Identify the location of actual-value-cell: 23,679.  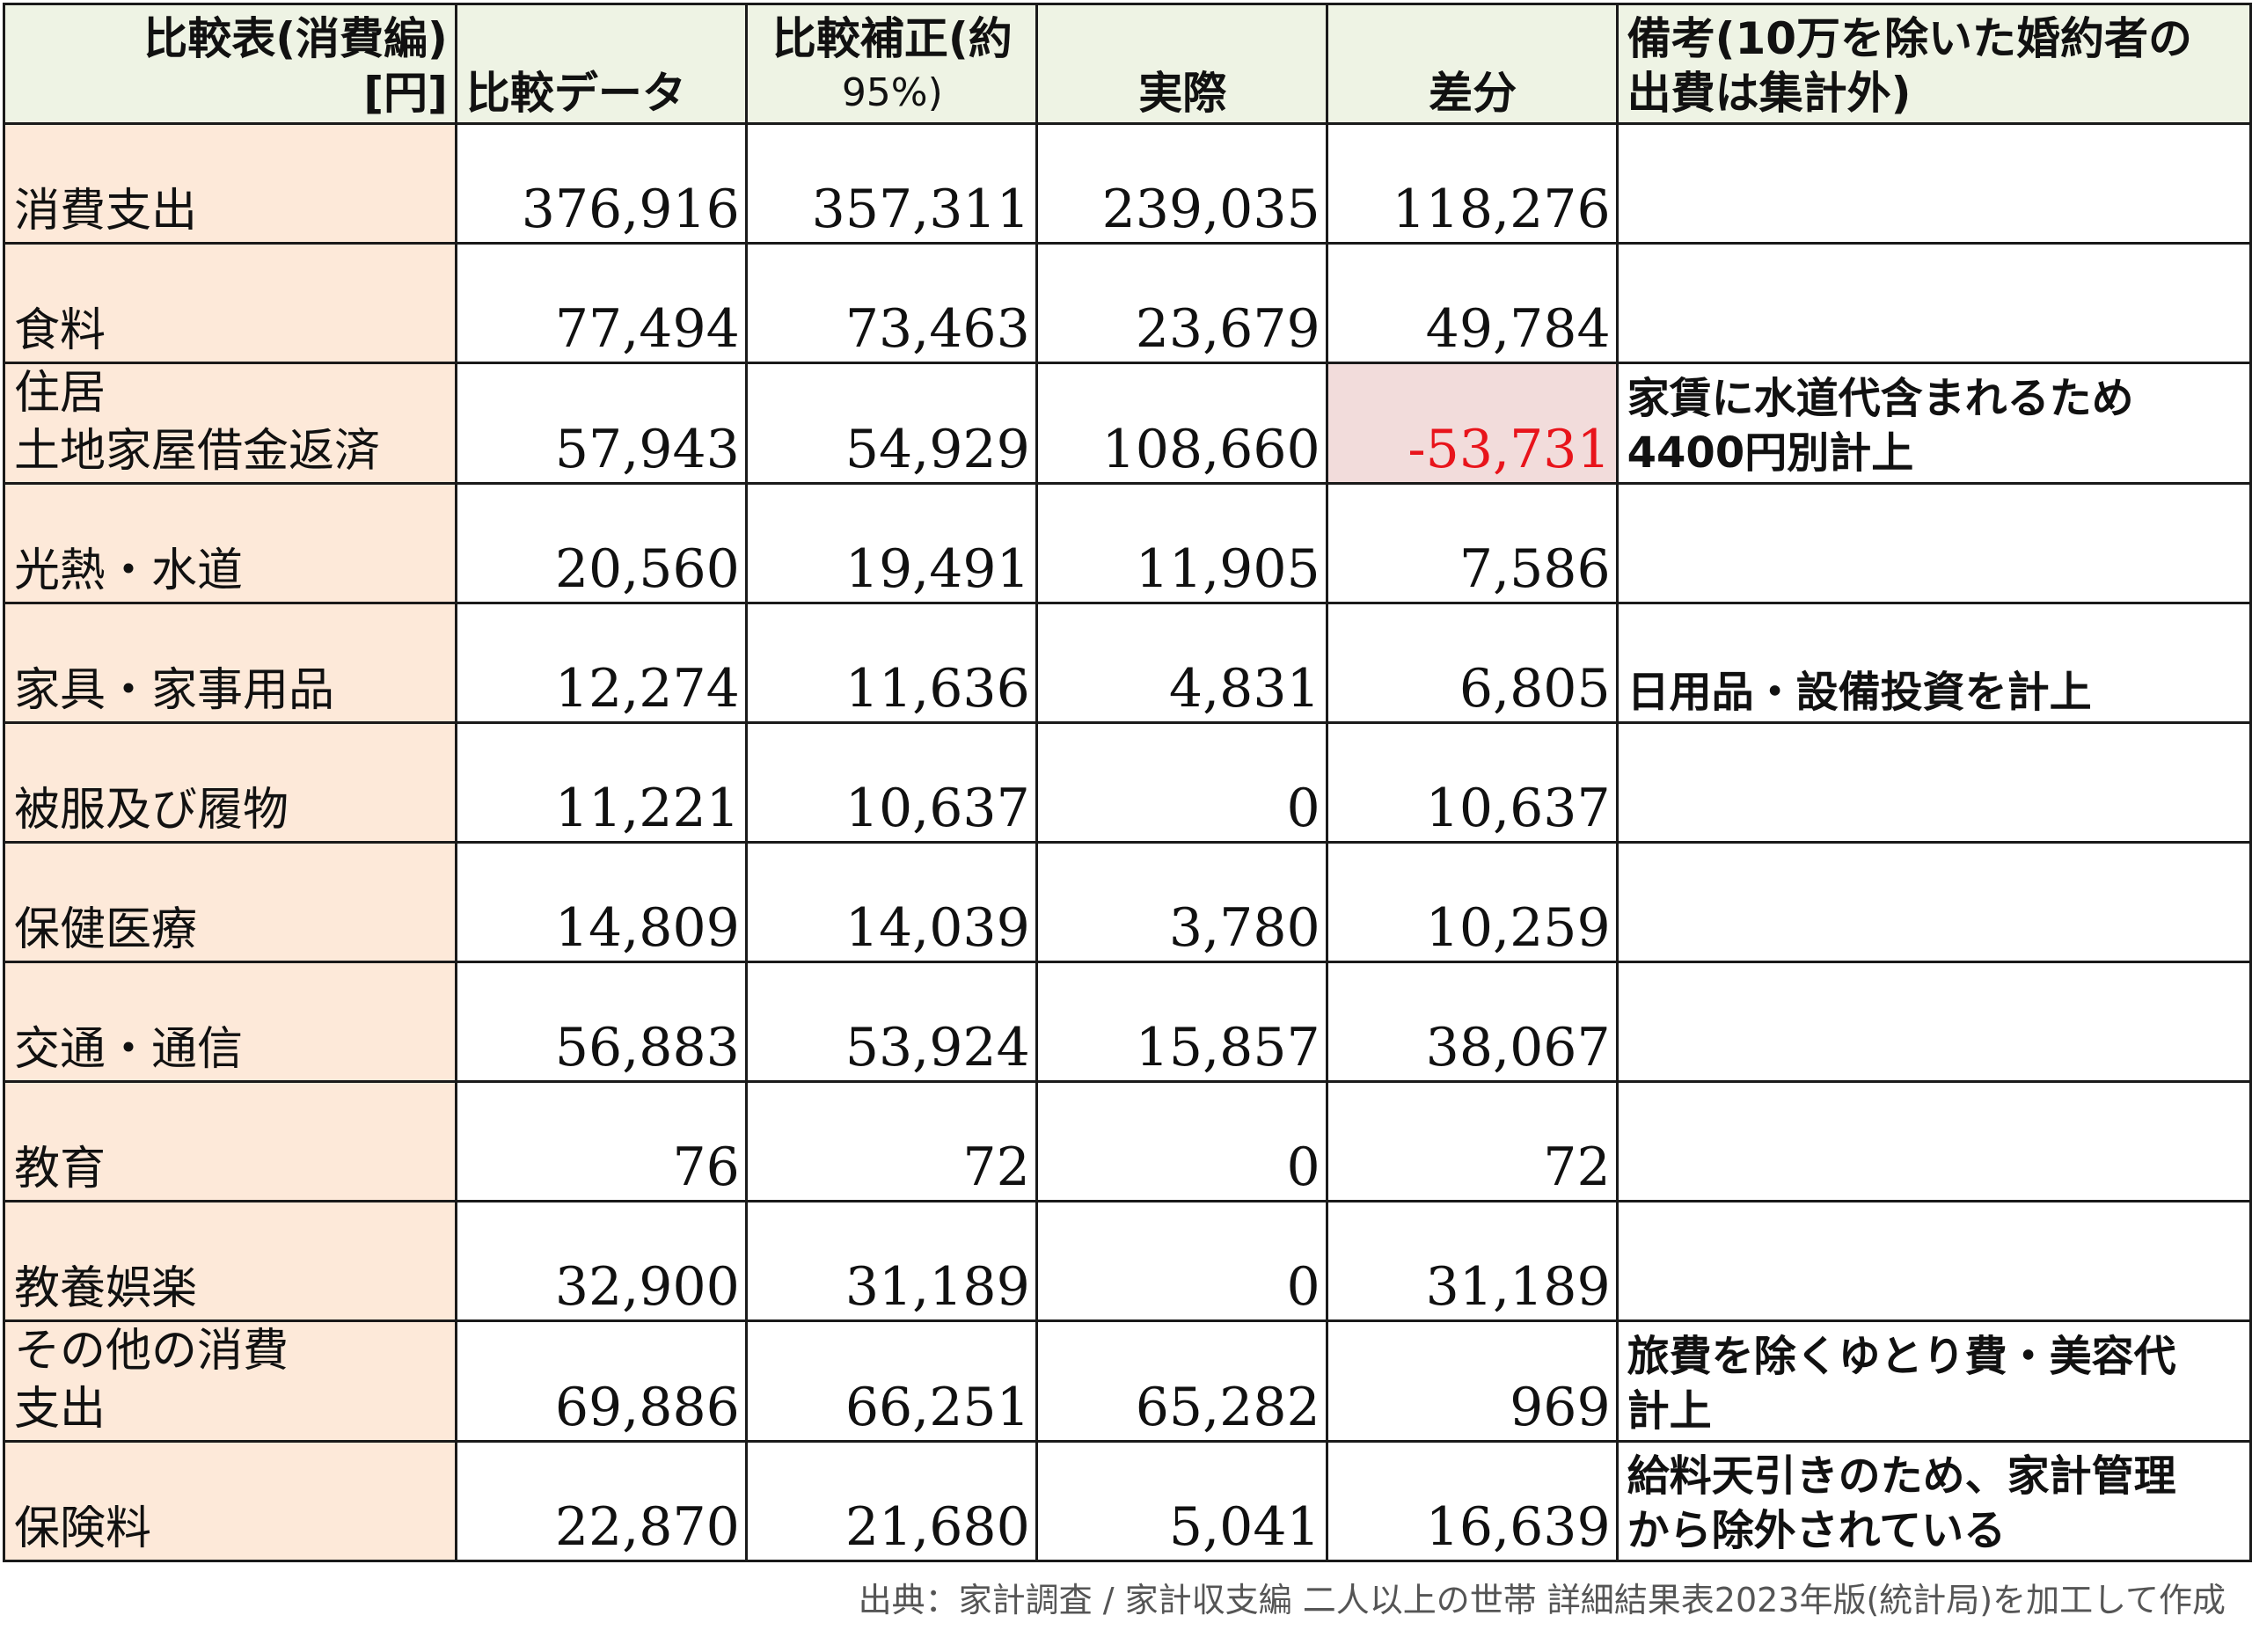
(1181, 303).